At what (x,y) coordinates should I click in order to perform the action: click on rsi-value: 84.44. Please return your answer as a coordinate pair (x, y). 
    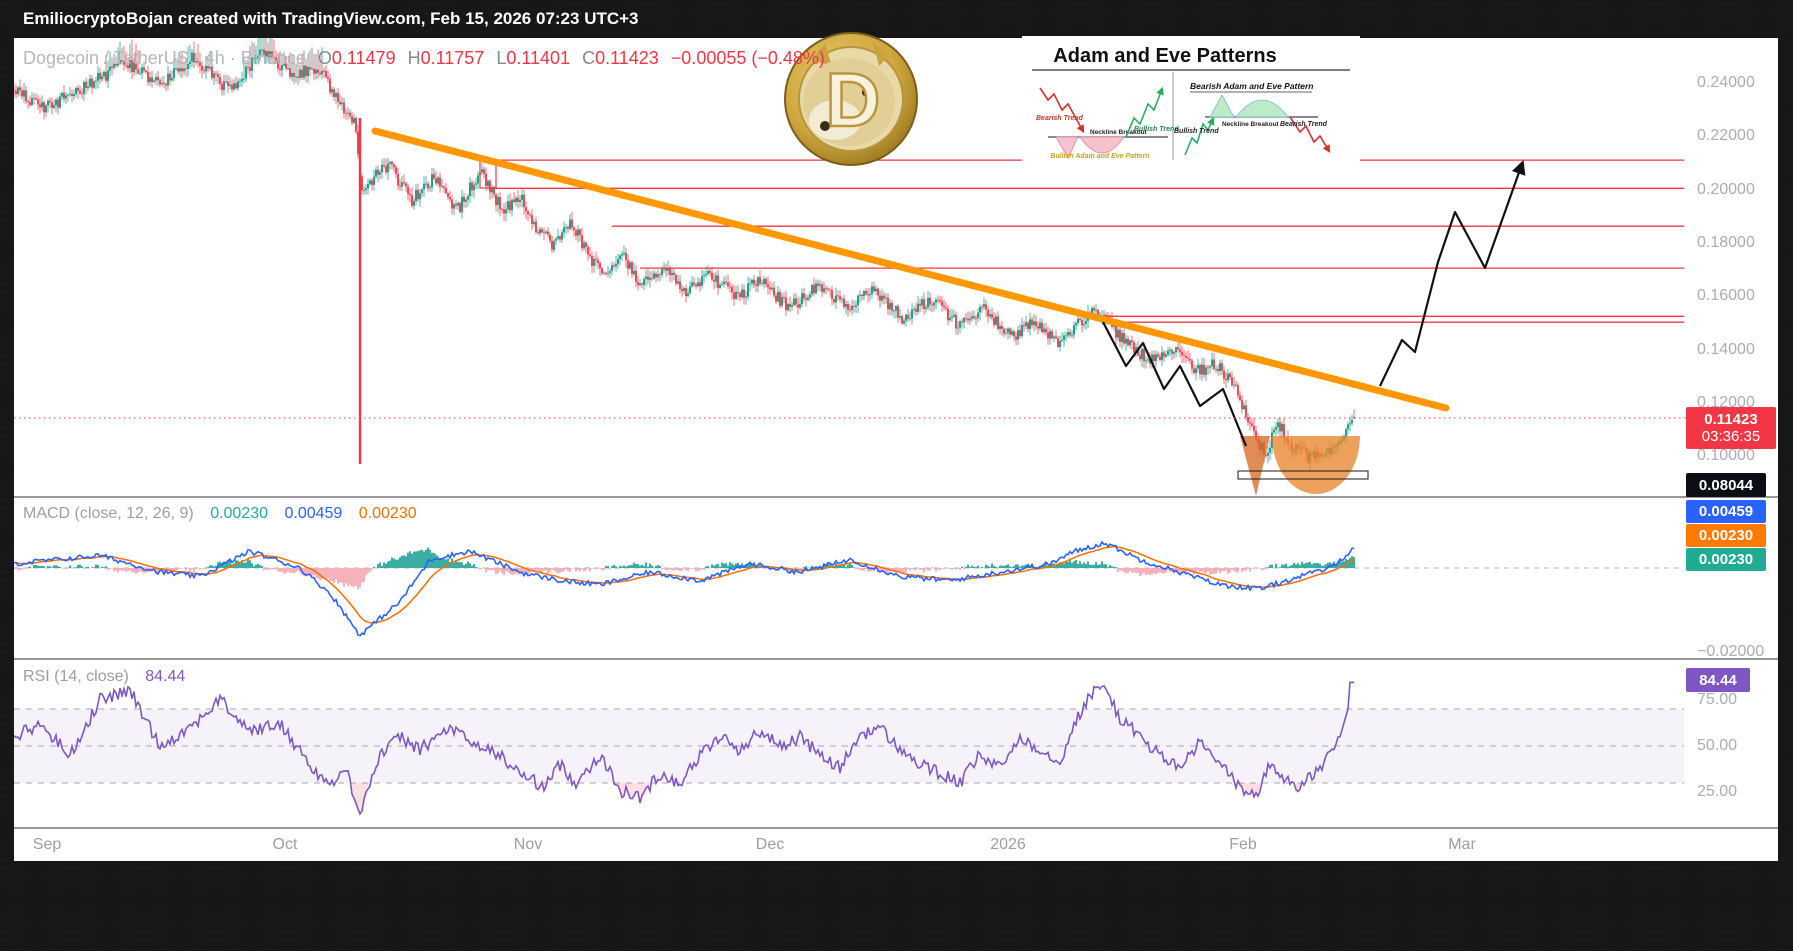
    Looking at the image, I should click on (165, 676).